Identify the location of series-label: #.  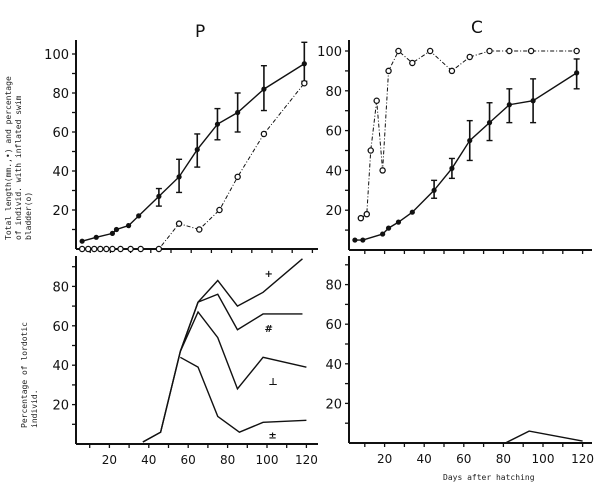
(268, 329).